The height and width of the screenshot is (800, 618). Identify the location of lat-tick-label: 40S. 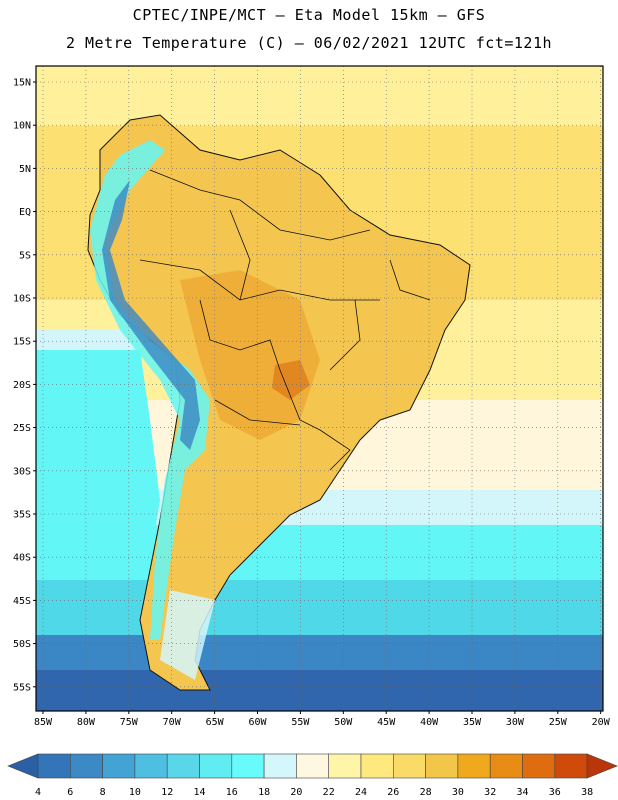
(22, 558).